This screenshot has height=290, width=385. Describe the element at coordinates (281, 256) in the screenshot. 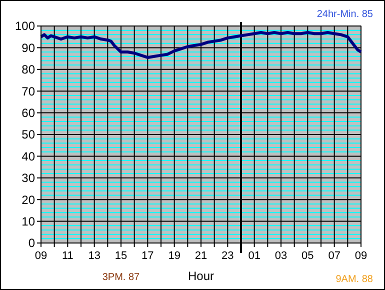

I see `x-tick-label: 03` at that location.